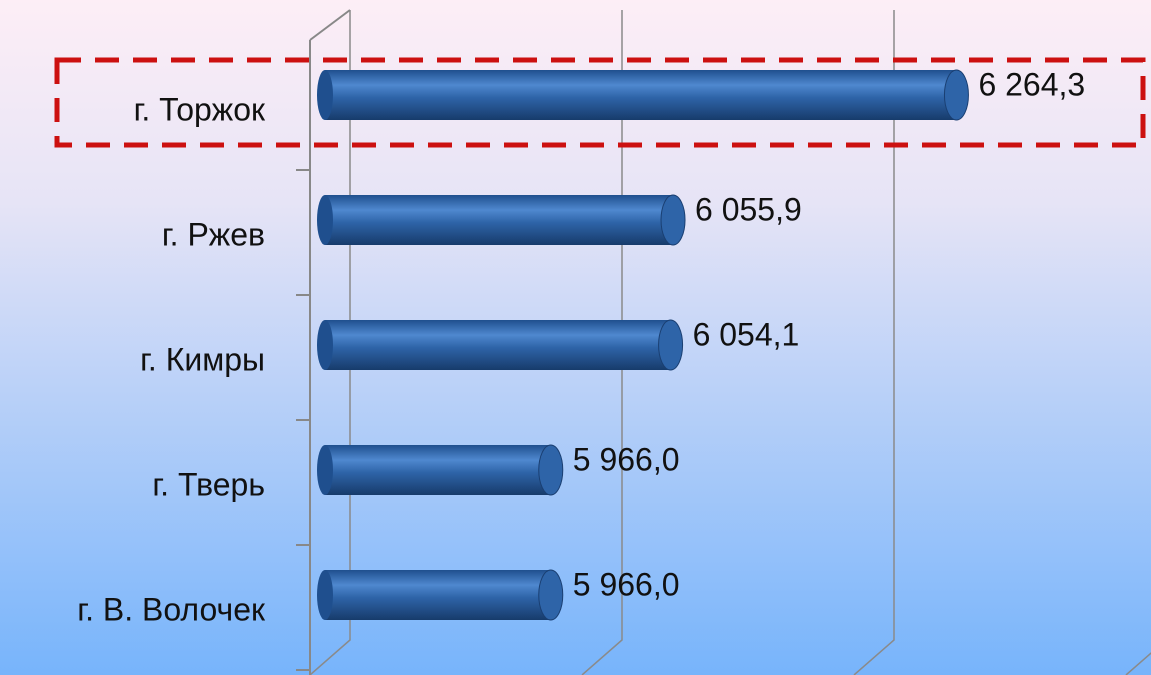 The image size is (1151, 675). What do you see at coordinates (748, 209) in the screenshot?
I see `value-label: 6 055,9` at bounding box center [748, 209].